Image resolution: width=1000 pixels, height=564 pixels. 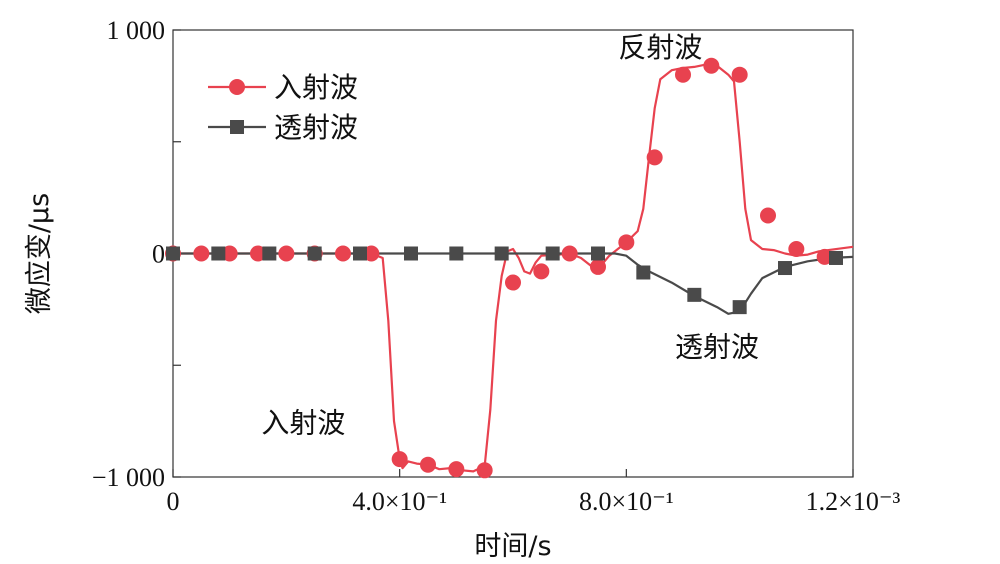 I want to click on y-tick-label: −1 000, so click(x=128, y=477).